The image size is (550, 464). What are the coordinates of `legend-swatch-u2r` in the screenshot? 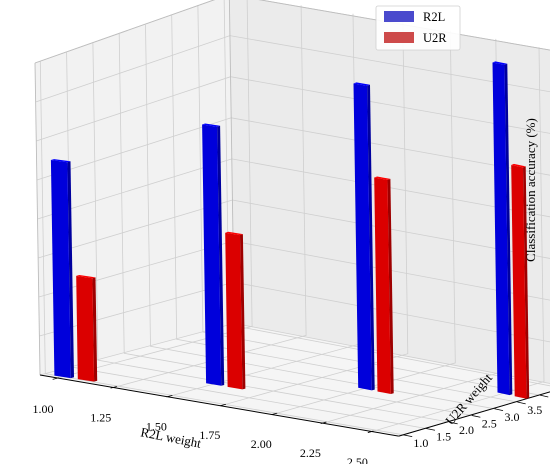 It's located at (399, 37).